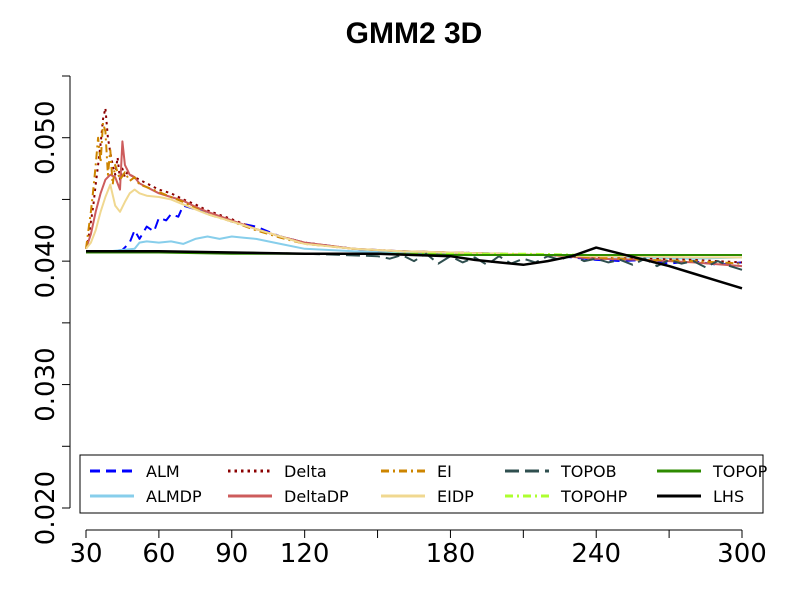 The image size is (800, 600). Describe the element at coordinates (305, 554) in the screenshot. I see `x-tick-label: 120` at that location.